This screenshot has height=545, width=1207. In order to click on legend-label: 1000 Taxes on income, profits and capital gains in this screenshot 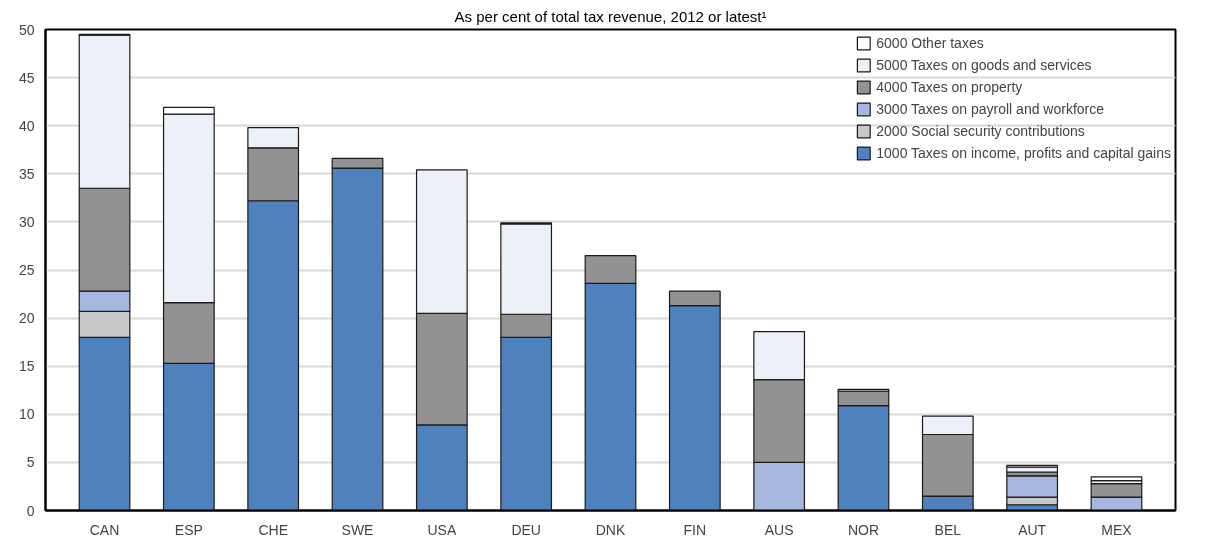, I will do `click(1023, 153)`.